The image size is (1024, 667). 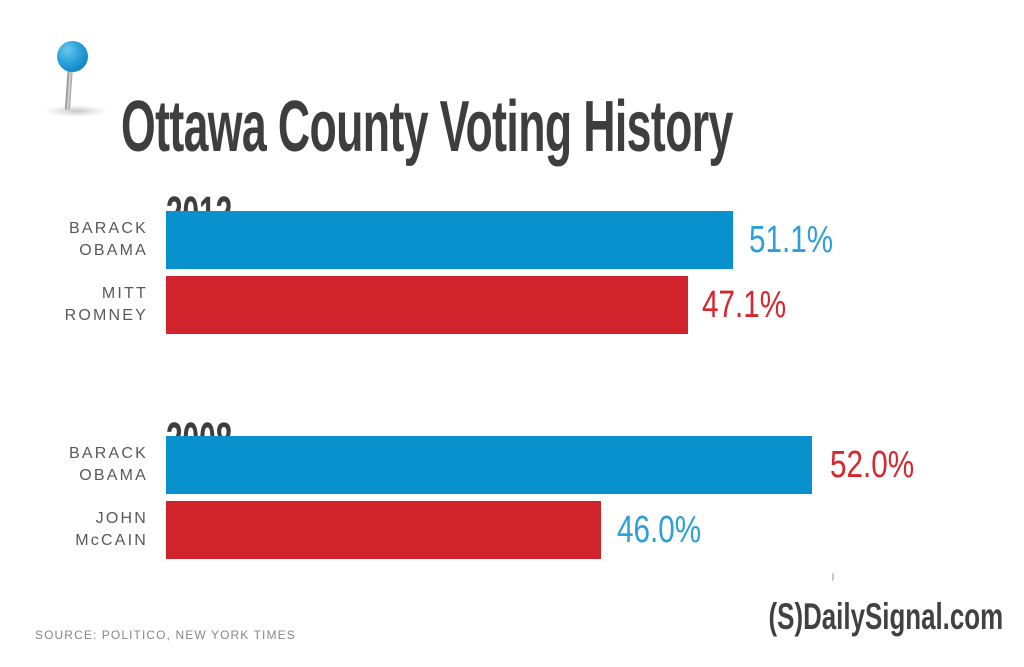 I want to click on bar-obama-2012, so click(x=449, y=240).